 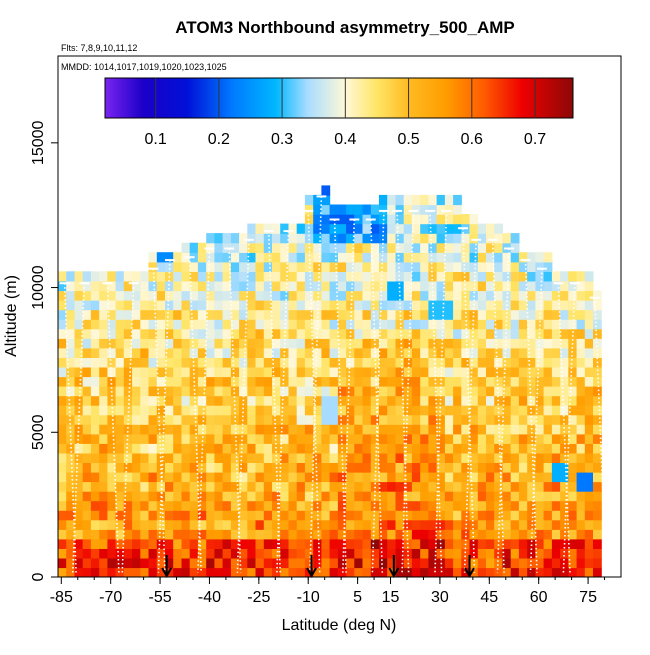 I want to click on colorbar-tick-label: 0.4, so click(x=345, y=139).